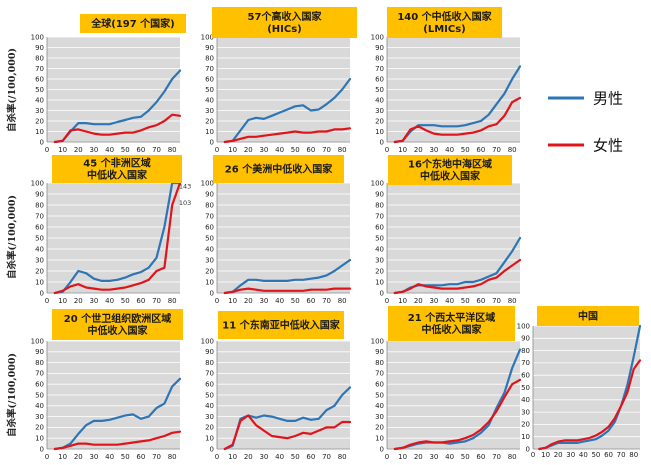 This screenshot has height=465, width=651. Describe the element at coordinates (281, 325) in the screenshot. I see `panel-title: 11 个东南亚中低收入国家` at that location.